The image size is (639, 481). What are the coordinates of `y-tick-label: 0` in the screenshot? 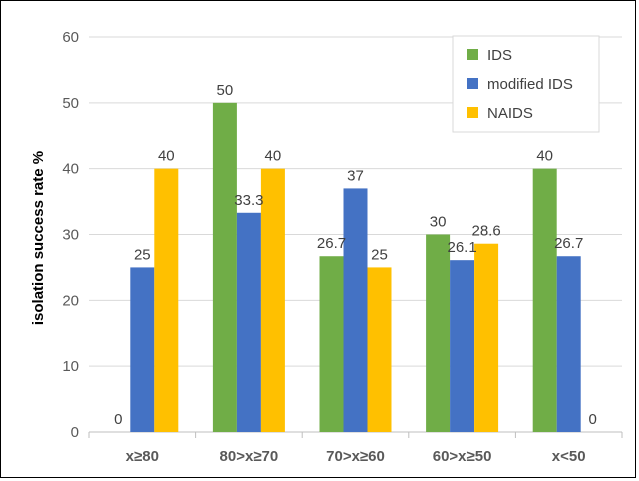 It's located at (75, 432).